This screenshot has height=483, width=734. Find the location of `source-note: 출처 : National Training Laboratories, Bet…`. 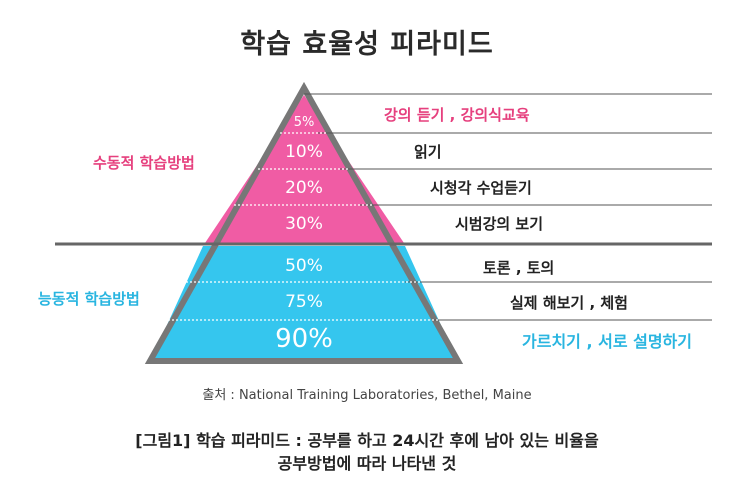

source-note: 출처 : National Training Laboratories, Bet… is located at coordinates (367, 395).